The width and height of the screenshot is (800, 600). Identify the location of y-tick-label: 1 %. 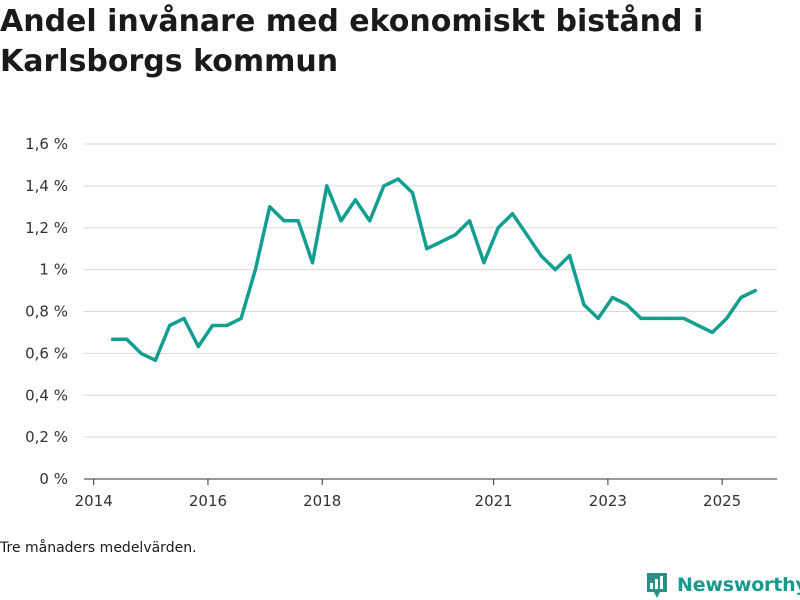
(53, 270).